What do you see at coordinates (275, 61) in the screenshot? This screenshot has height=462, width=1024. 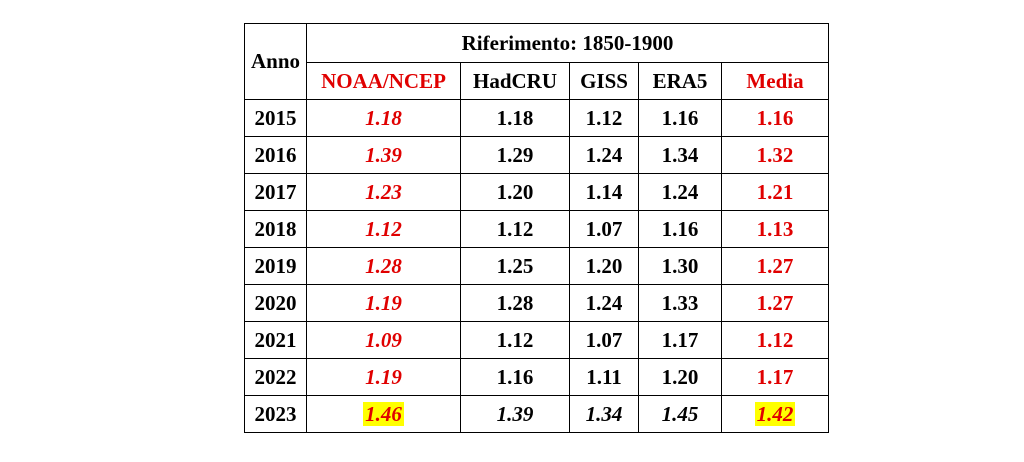 I see `year-column-header: Anno` at bounding box center [275, 61].